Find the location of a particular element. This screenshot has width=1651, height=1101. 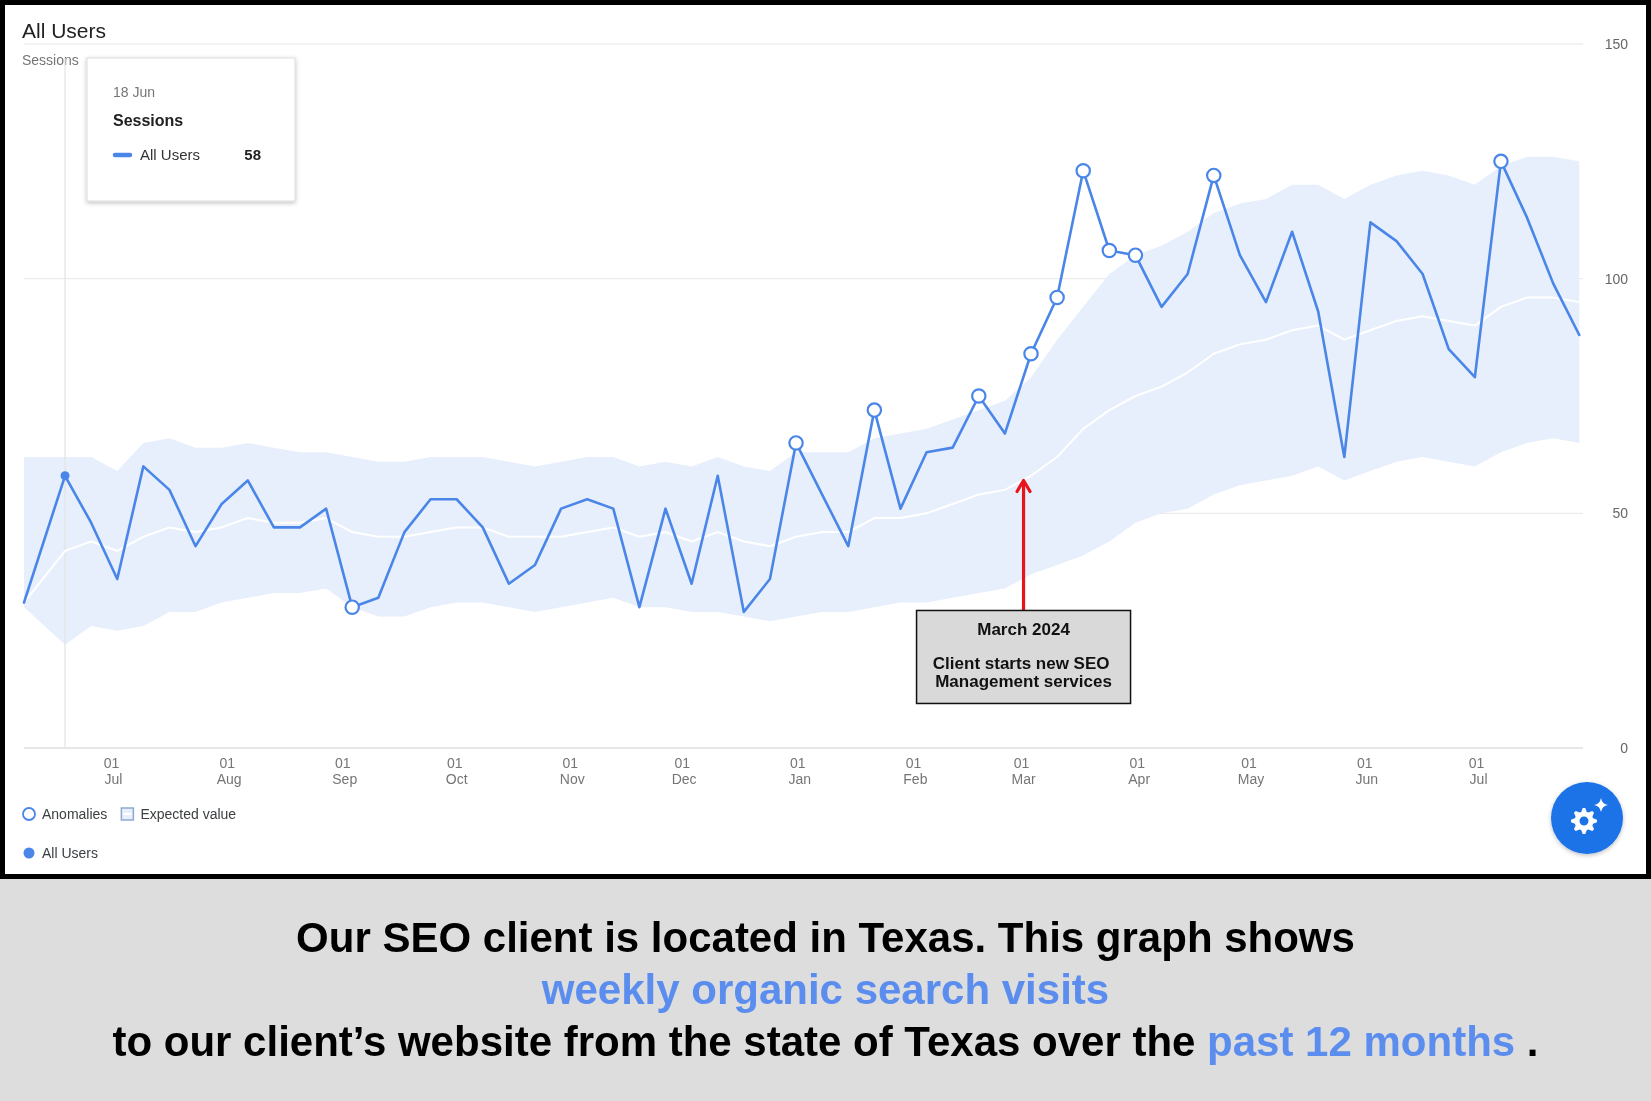

x-tick-label: 01 Nov is located at coordinates (572, 771).